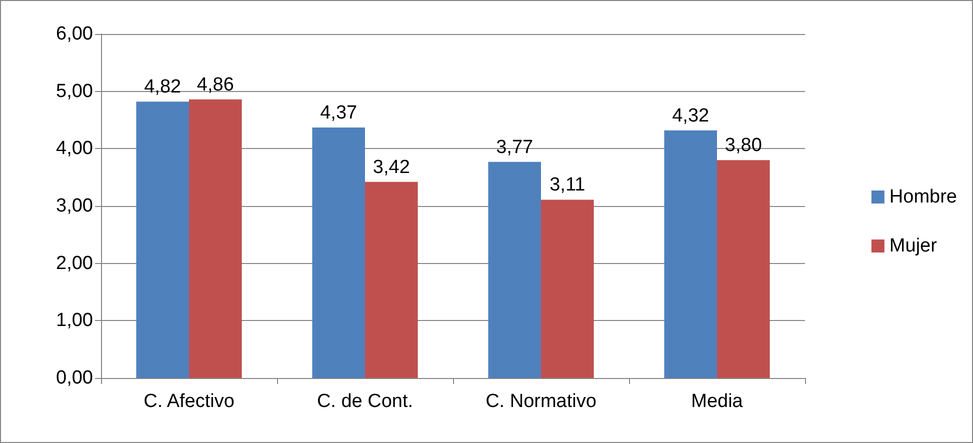  What do you see at coordinates (74, 91) in the screenshot?
I see `y-tick-label: 5,00` at bounding box center [74, 91].